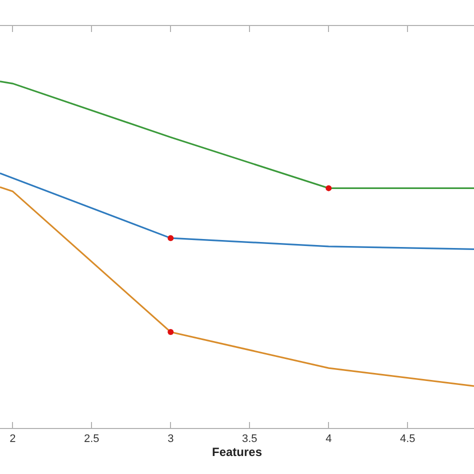  I want to click on x-tick-label: 2.5, so click(92, 439).